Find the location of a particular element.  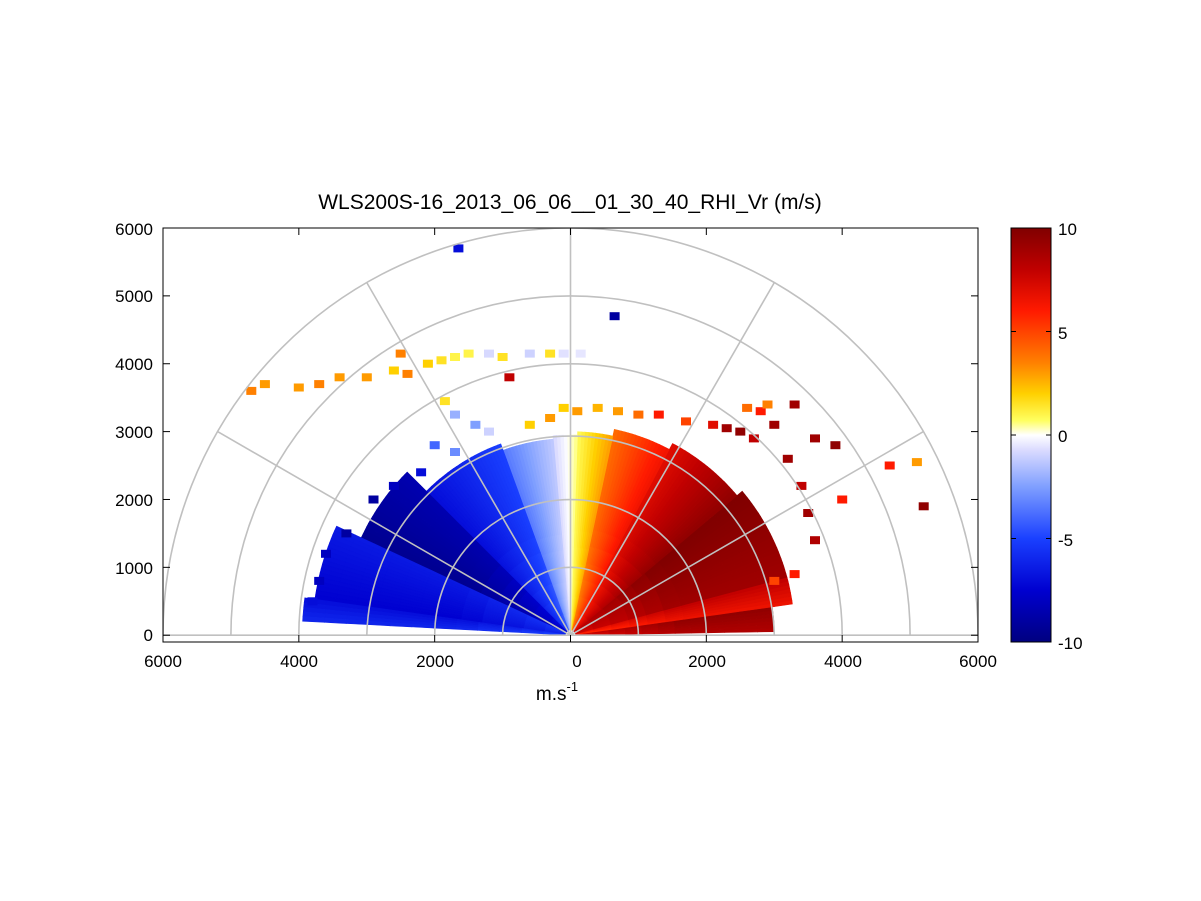

colorbar-tick-labels: 10 5 0 -5 -10 is located at coordinates (1070, 436).